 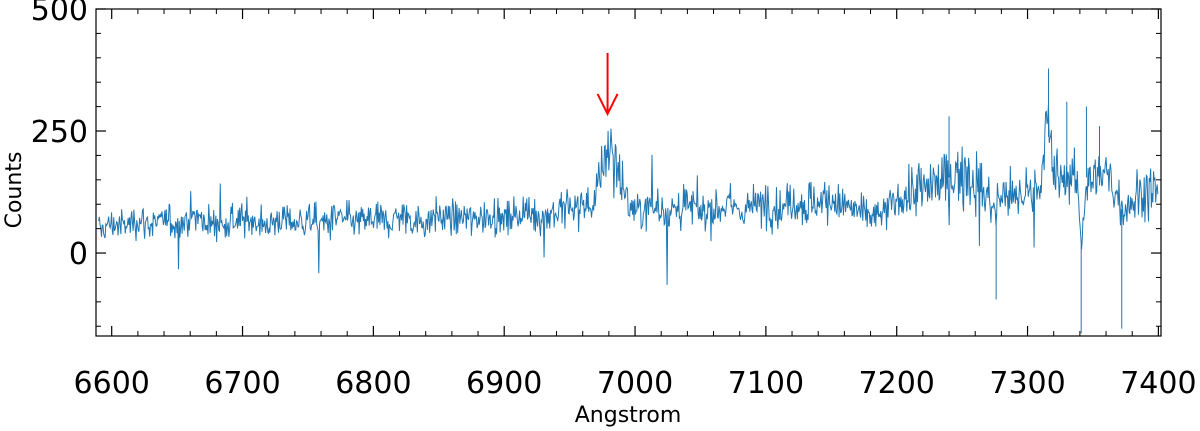 What do you see at coordinates (607, 105) in the screenshot?
I see `peak-arrow-head` at bounding box center [607, 105].